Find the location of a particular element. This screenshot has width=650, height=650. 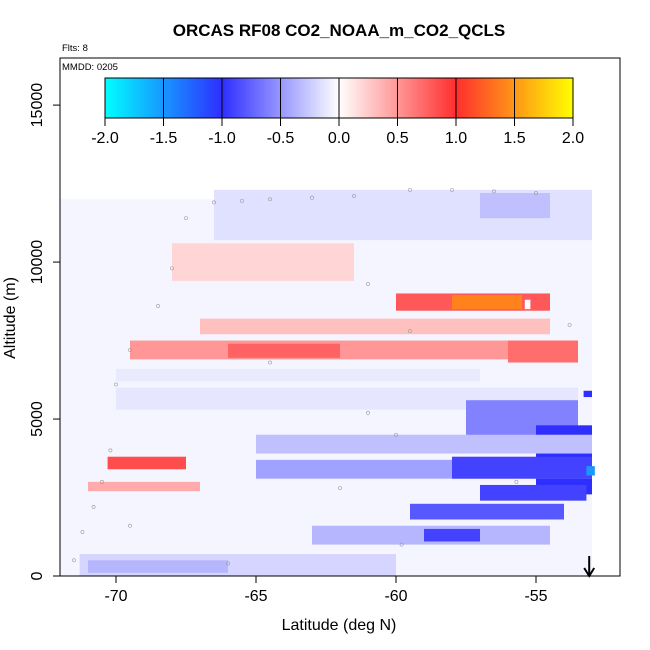

x-tick-label: -55 is located at coordinates (535, 596).